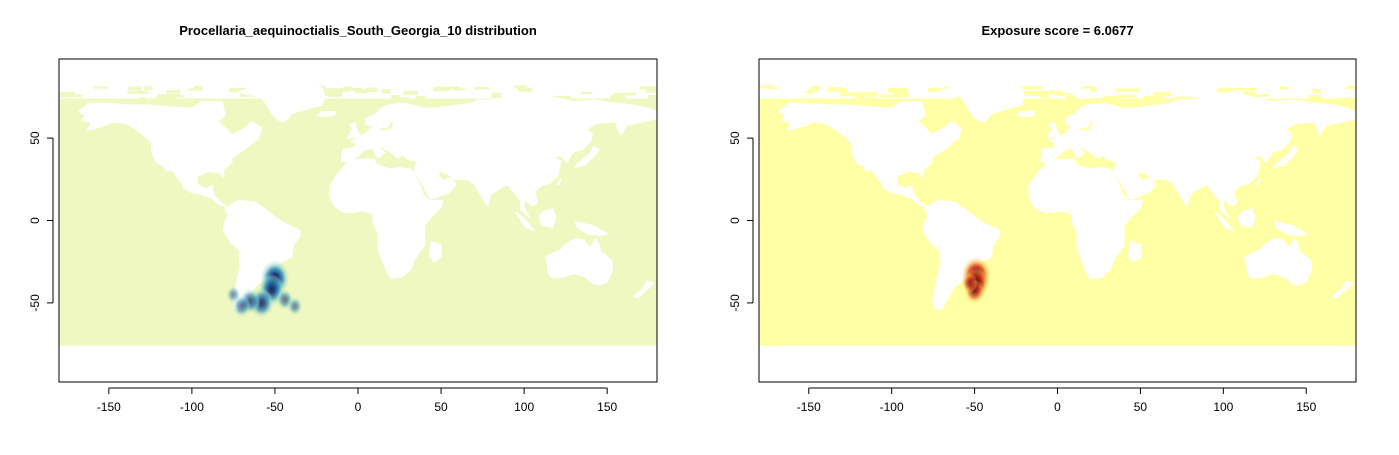 The height and width of the screenshot is (455, 1399). Describe the element at coordinates (441, 407) in the screenshot. I see `x-tick-label: 50` at that location.